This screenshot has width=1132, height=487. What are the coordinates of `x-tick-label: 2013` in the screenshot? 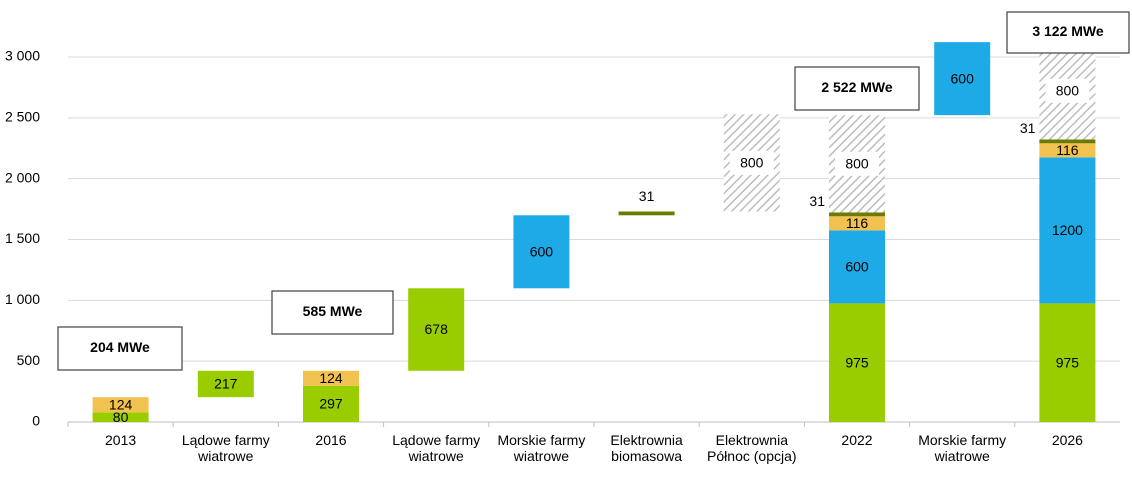 It's located at (121, 440).